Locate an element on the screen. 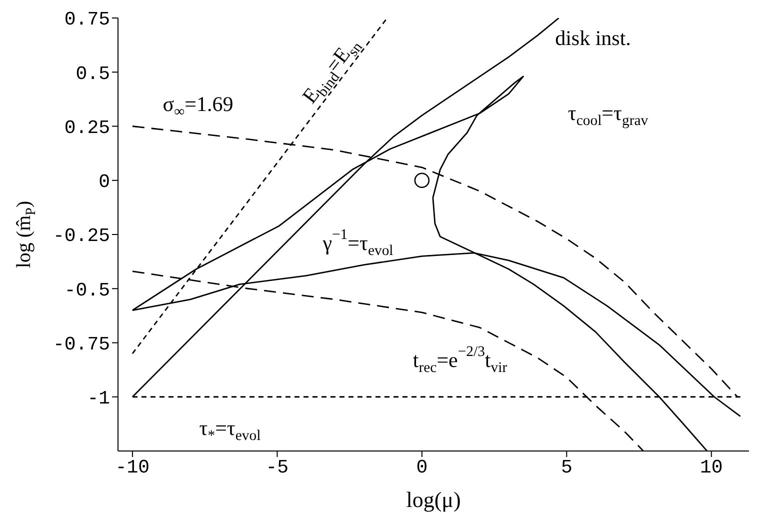  y-tick-label: -1 is located at coordinates (98, 399).